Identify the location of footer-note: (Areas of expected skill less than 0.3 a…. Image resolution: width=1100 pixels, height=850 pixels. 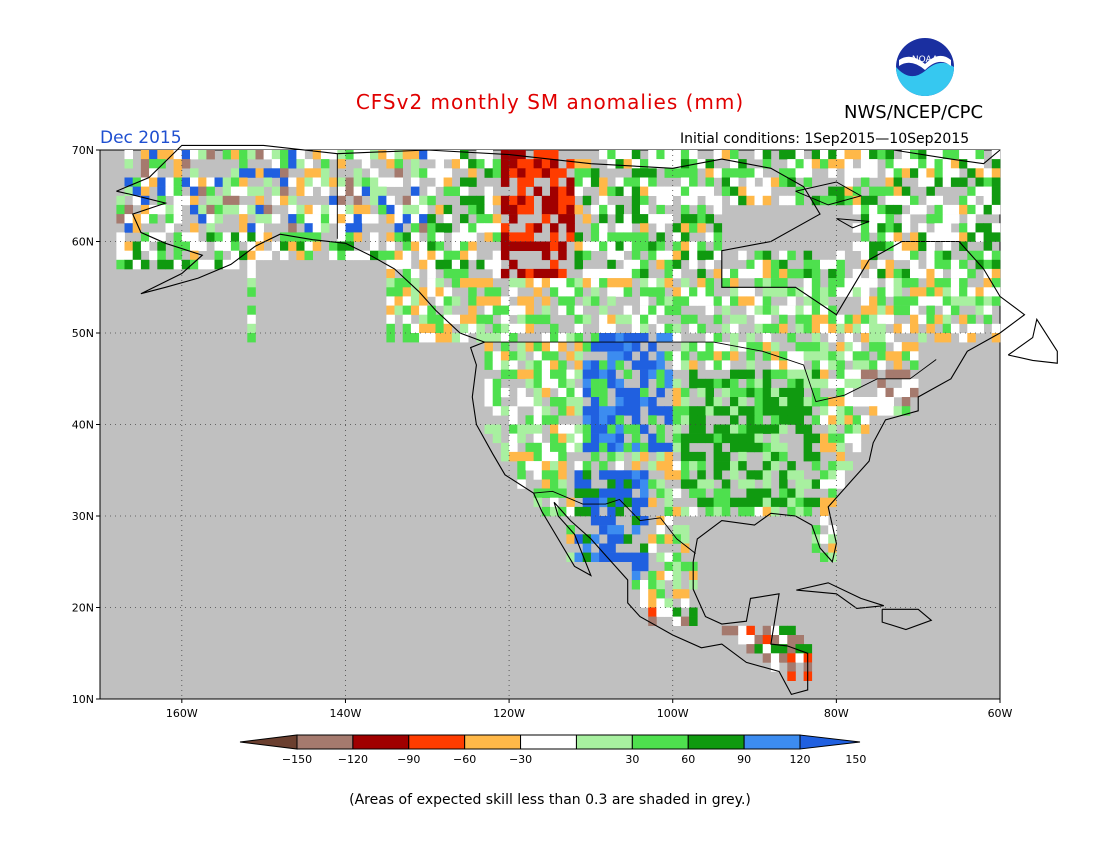
(550, 800).